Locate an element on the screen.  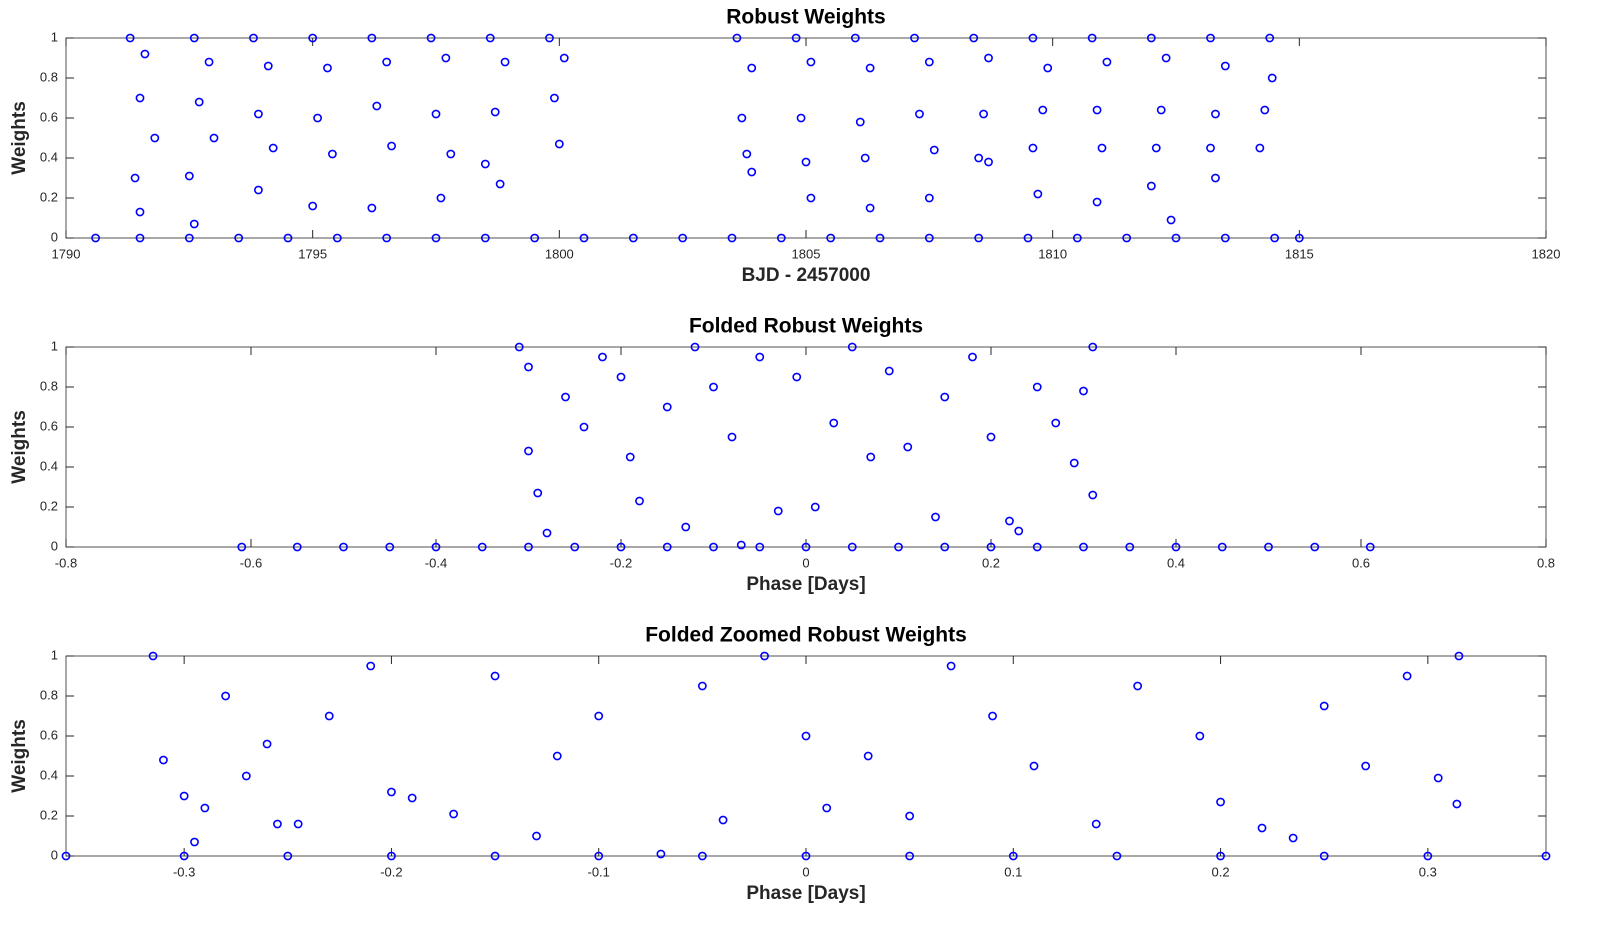
x-axis-label: Phase [Days] is located at coordinates (805, 893).